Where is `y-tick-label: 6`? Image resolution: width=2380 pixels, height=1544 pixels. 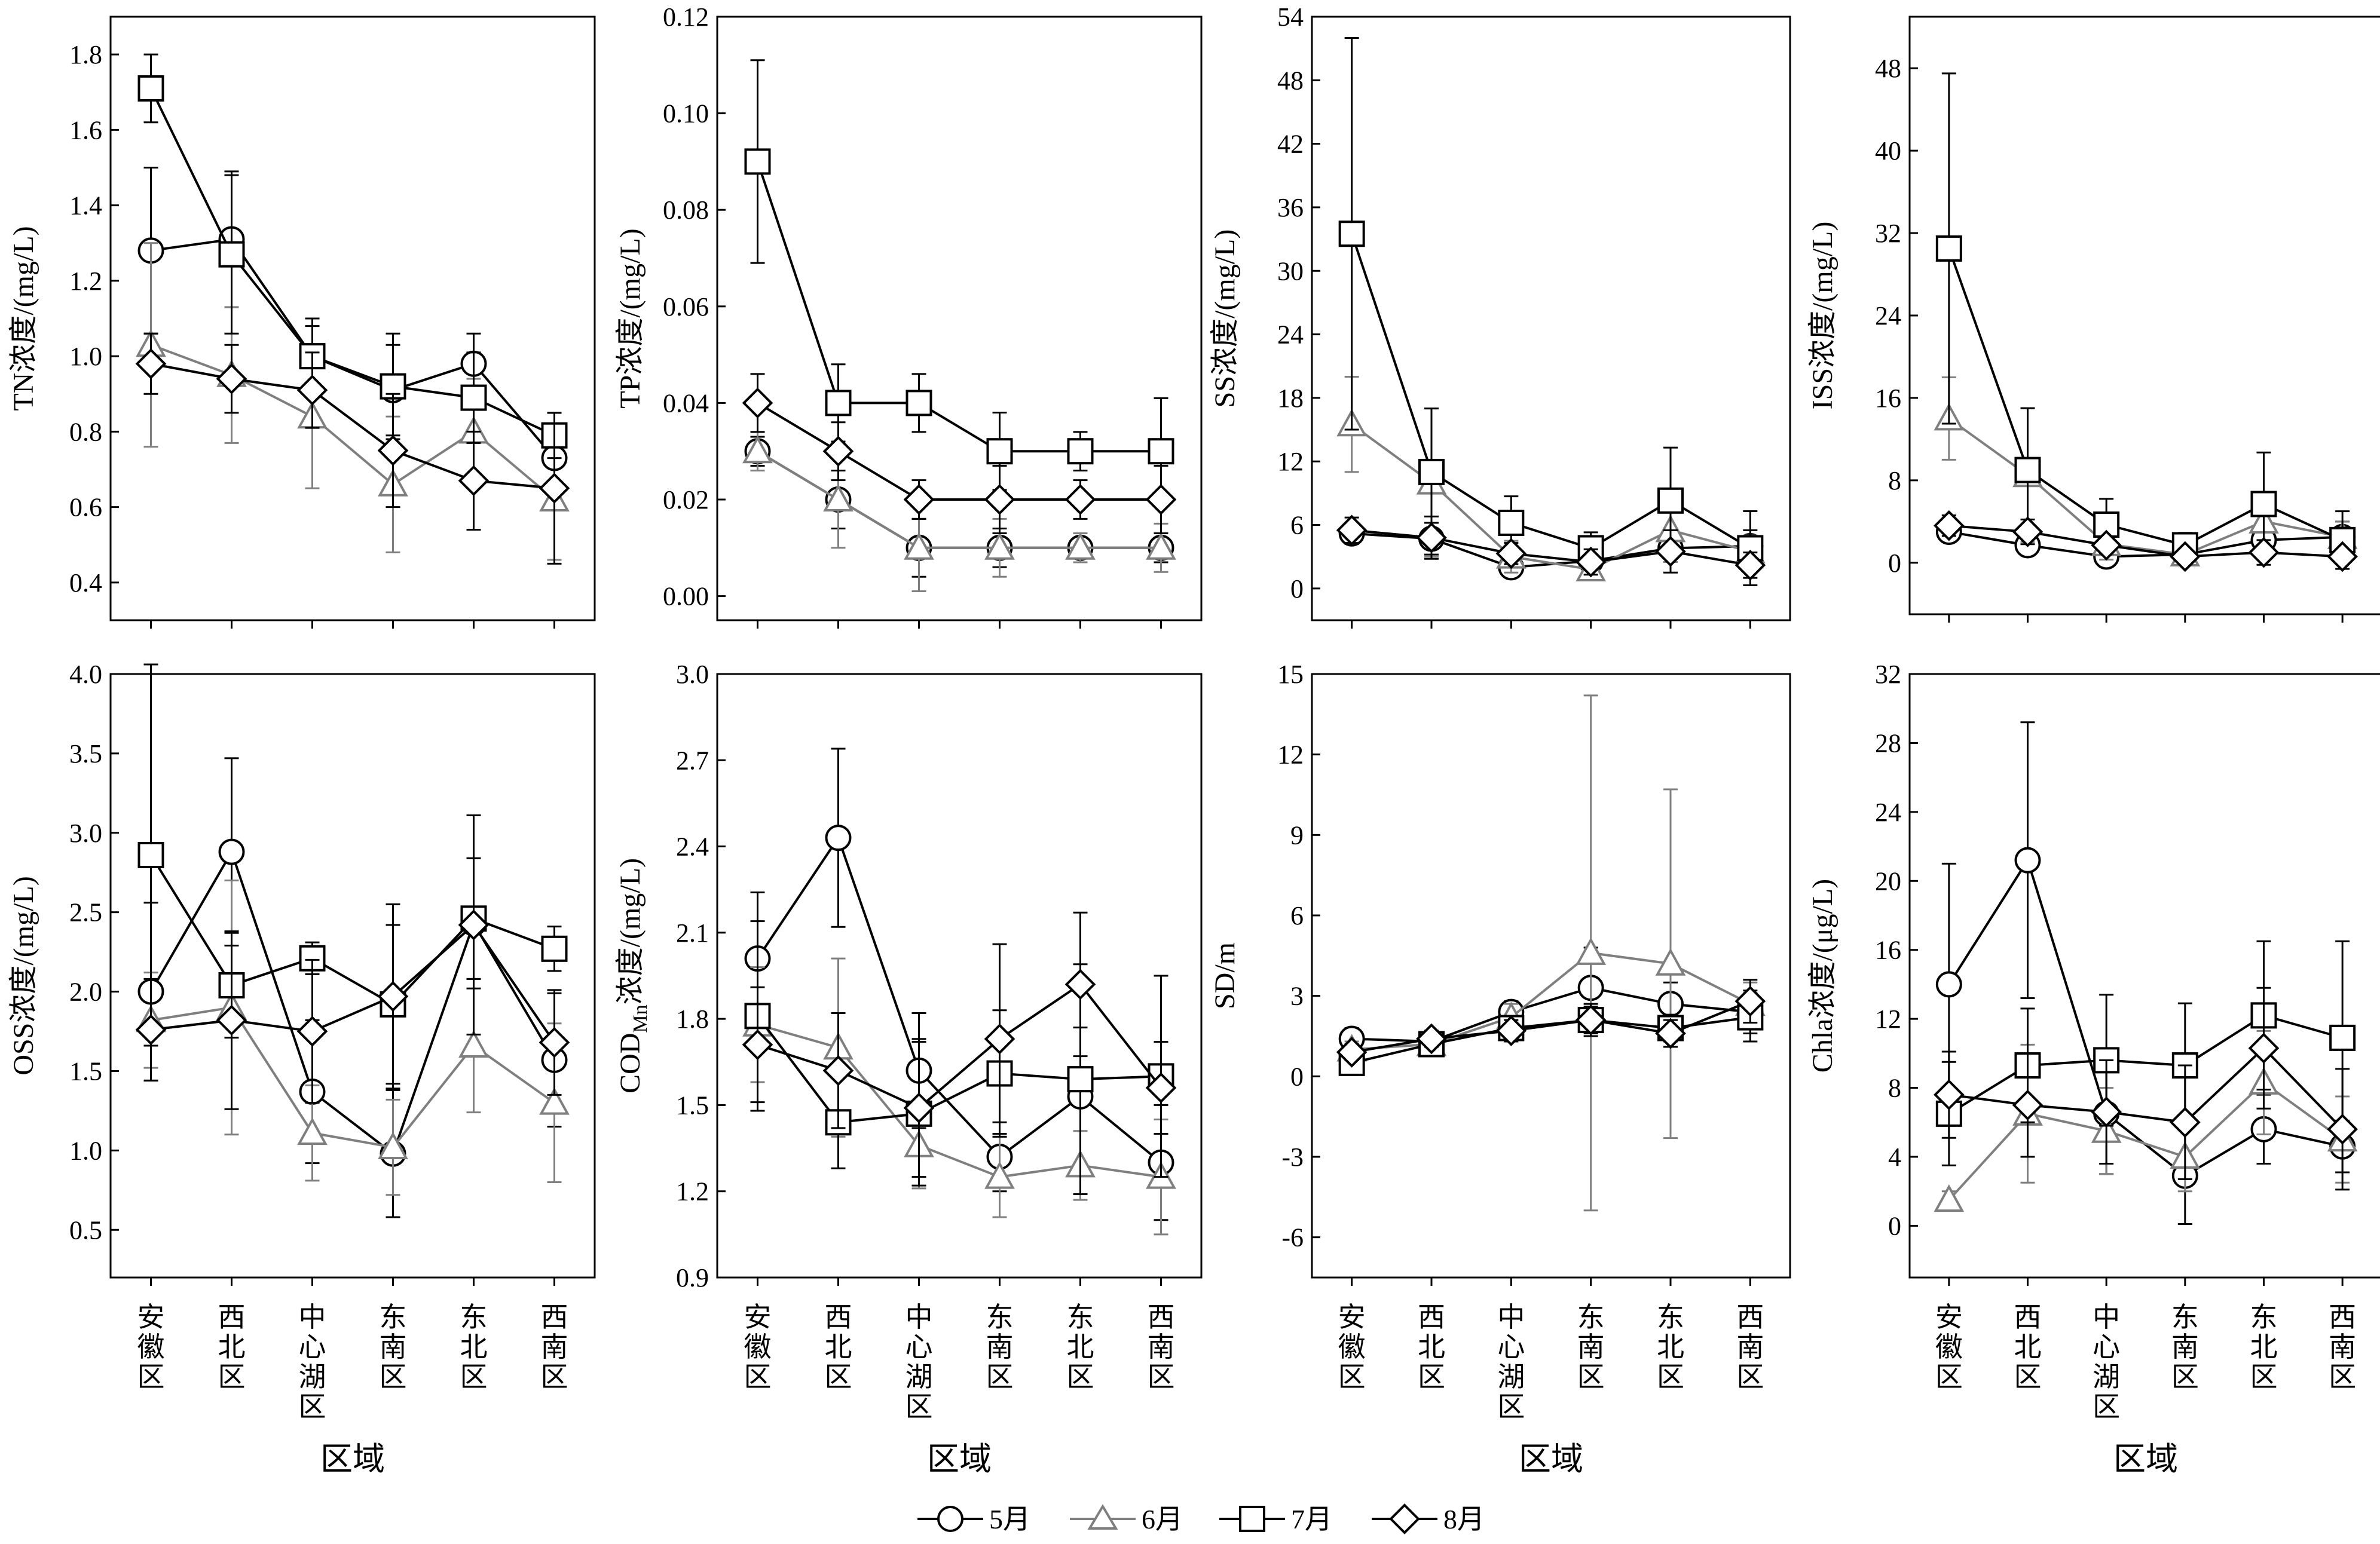 y-tick-label: 6 is located at coordinates (1297, 525).